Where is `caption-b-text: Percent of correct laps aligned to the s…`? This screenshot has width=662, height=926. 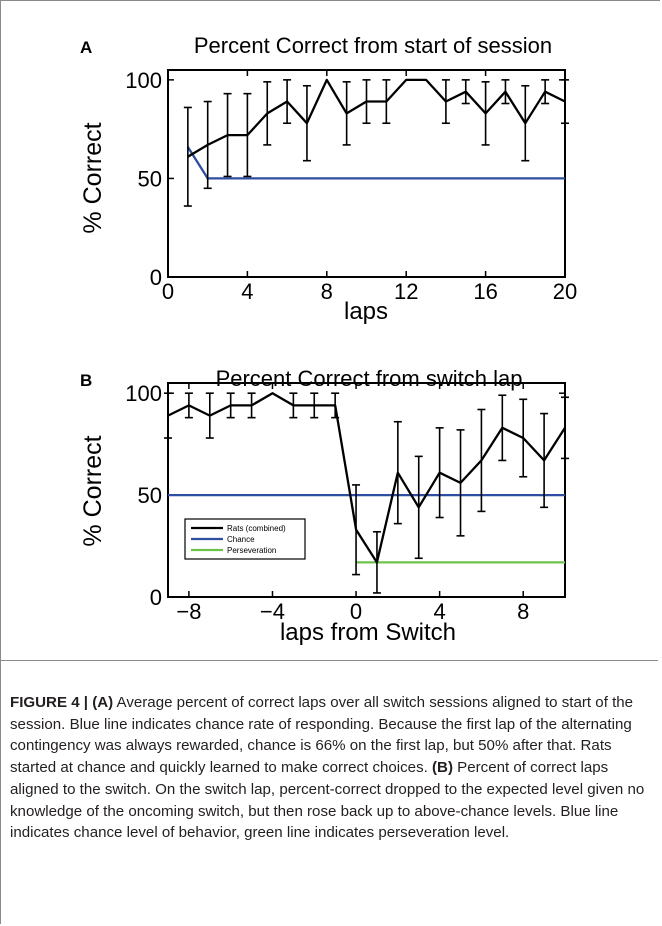
caption-b-text: Percent of correct laps aligned to the s… is located at coordinates (327, 800).